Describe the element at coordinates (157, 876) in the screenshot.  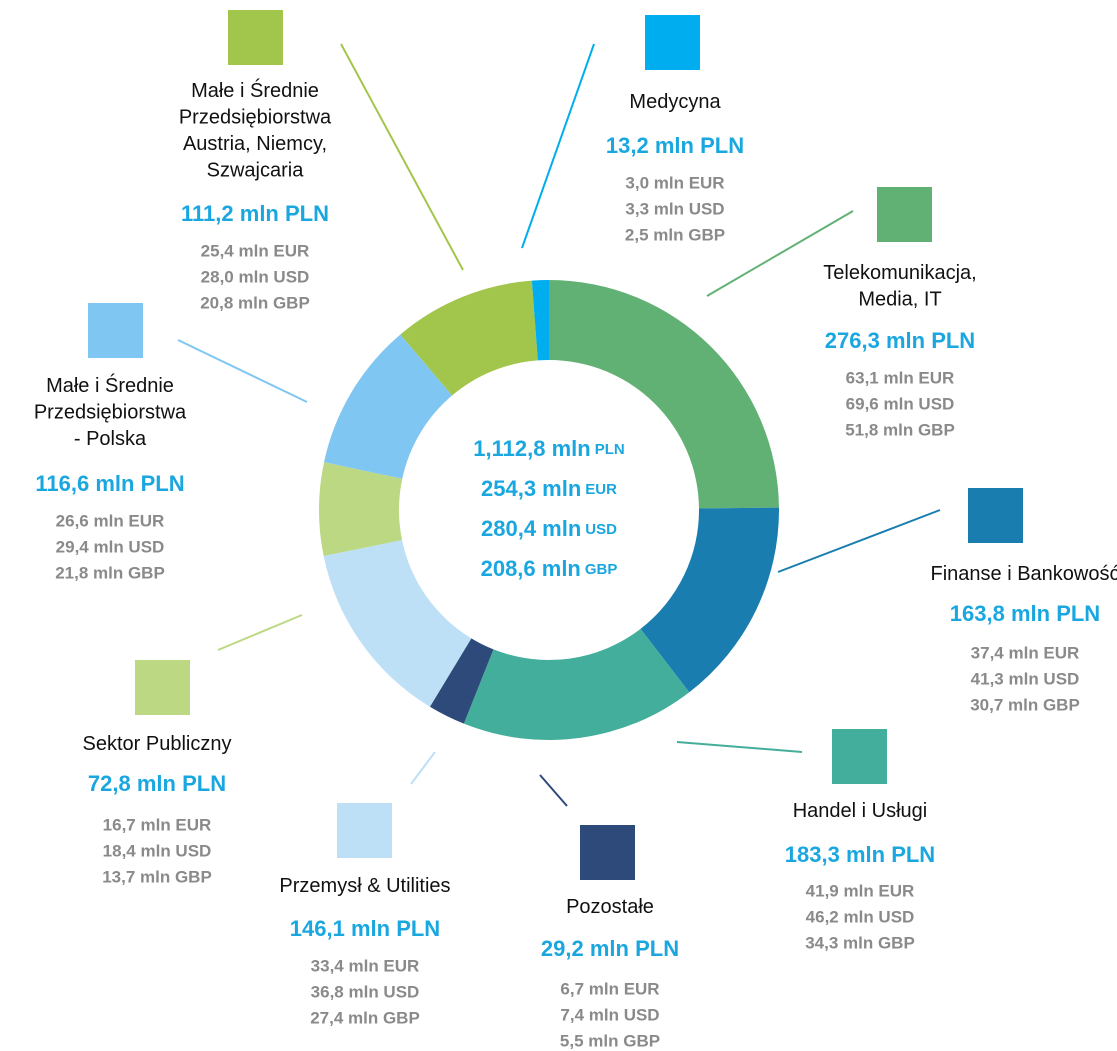
I see `detail-label: 13,7 mln GBP` at that location.